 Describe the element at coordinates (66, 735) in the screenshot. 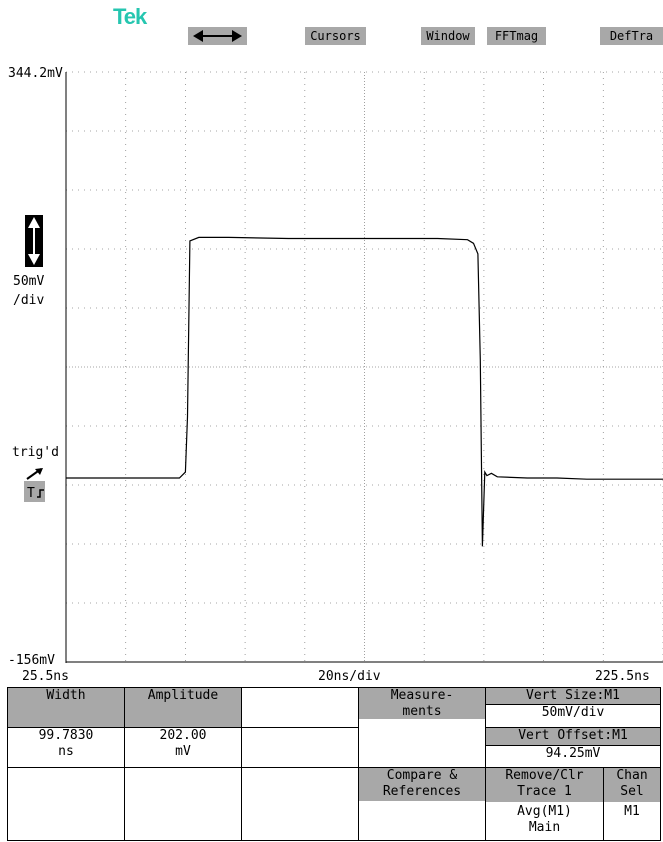

I see `width-value: 99.7830` at that location.